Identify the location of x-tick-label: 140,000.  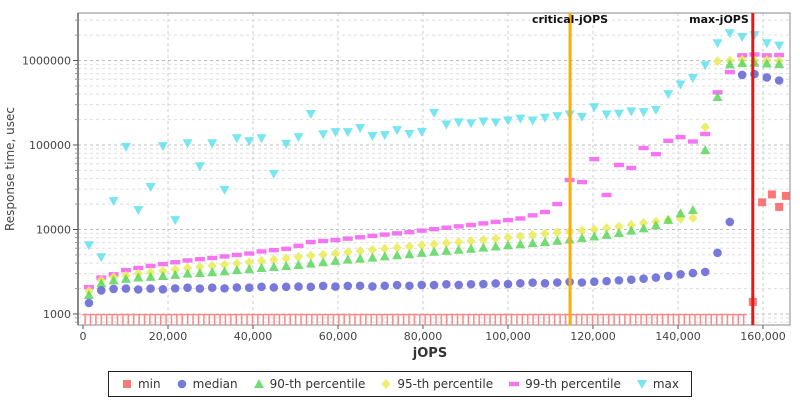
(678, 336).